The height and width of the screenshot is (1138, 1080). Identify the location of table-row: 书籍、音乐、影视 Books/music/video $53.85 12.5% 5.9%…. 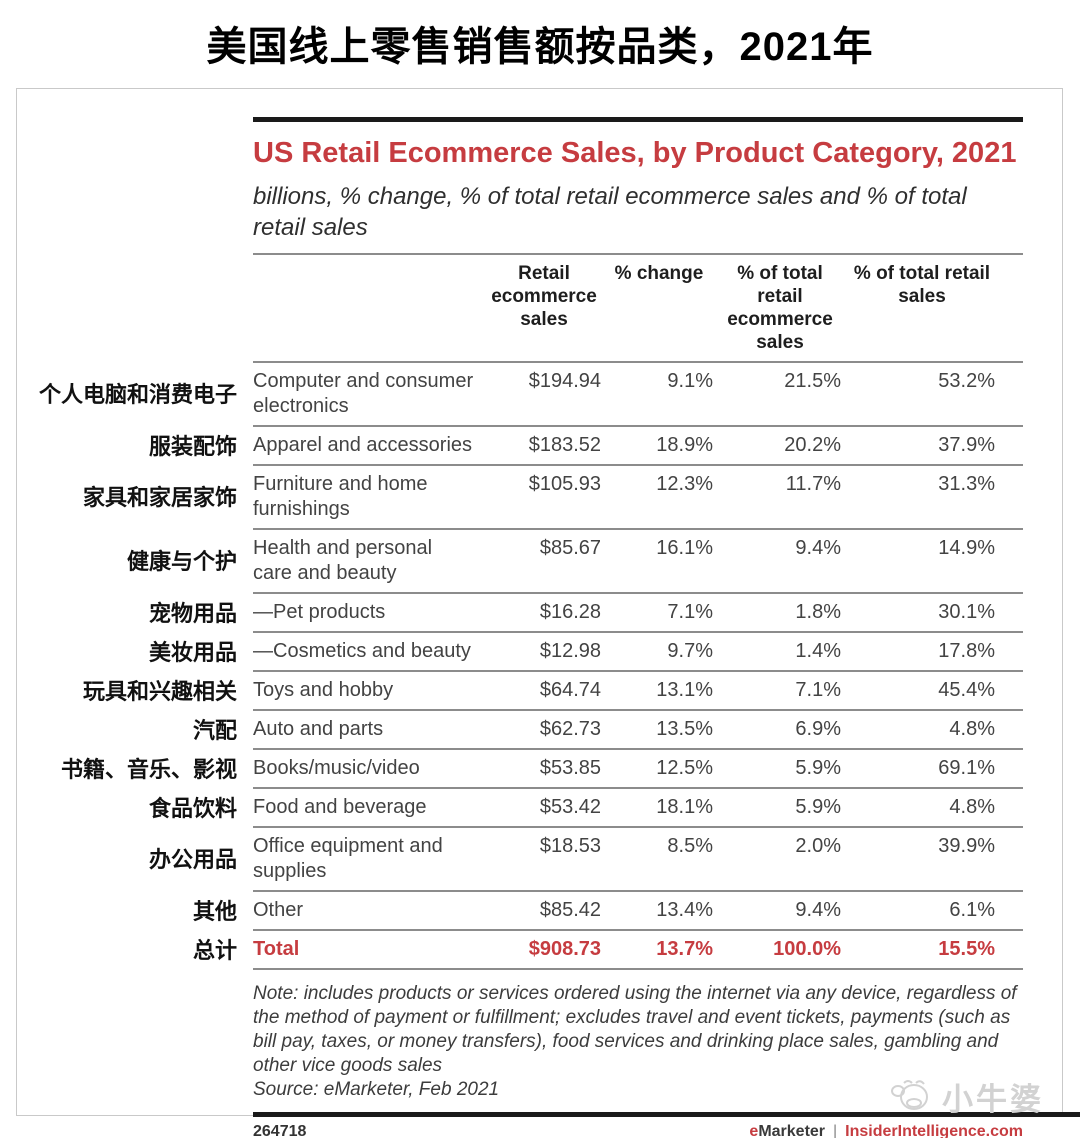
(530, 769).